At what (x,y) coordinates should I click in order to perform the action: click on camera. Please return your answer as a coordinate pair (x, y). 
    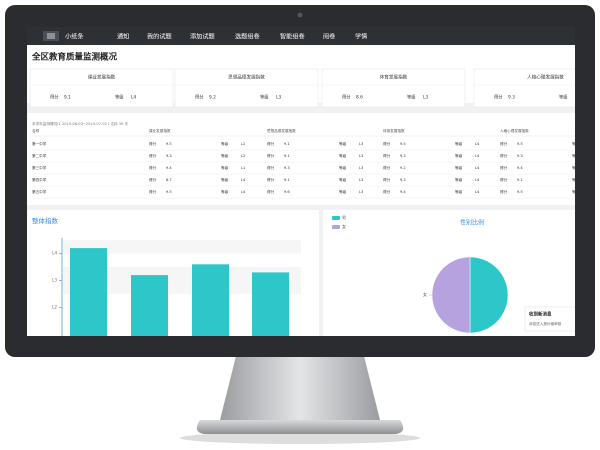
    Looking at the image, I should click on (300, 15).